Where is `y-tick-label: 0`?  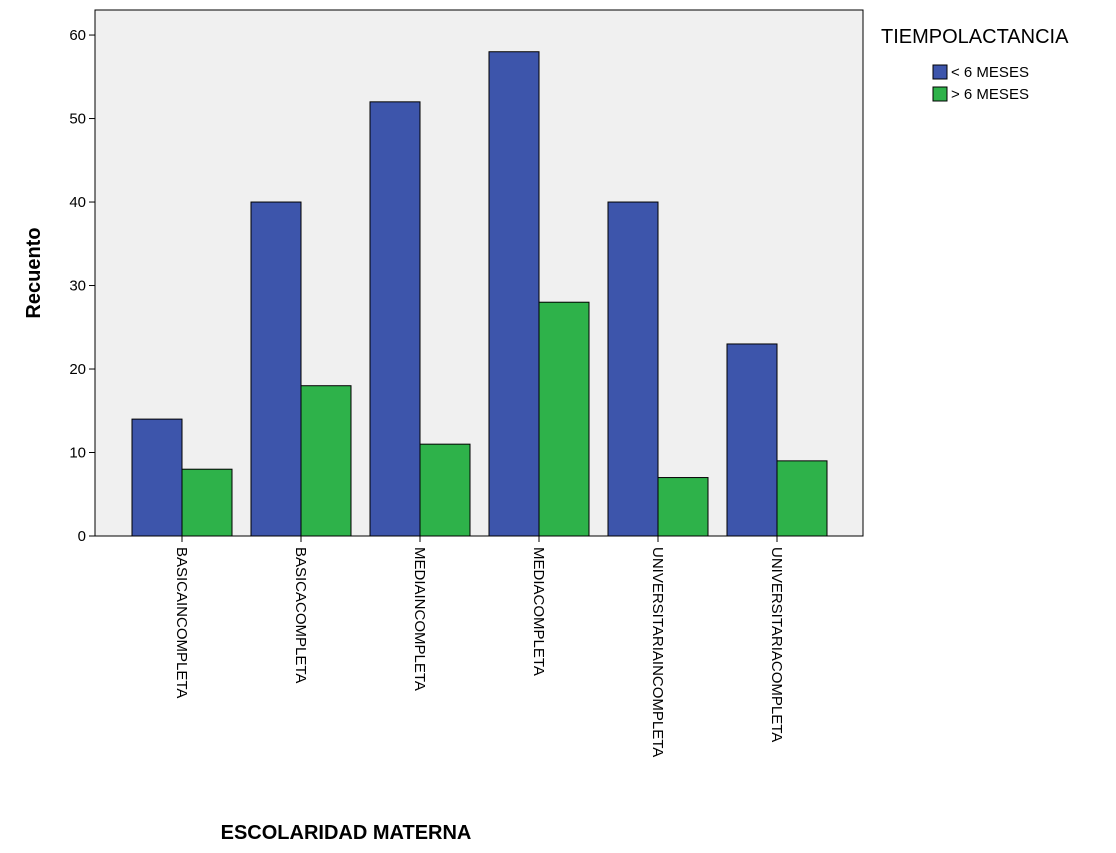
y-tick-label: 0 is located at coordinates (82, 536).